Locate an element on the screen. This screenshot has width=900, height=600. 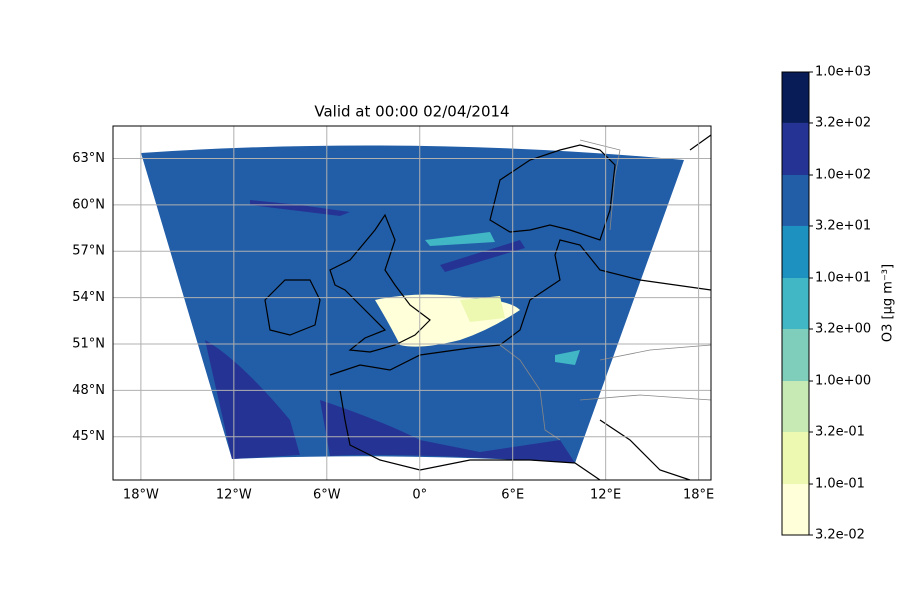
y-tick-label: 57°N is located at coordinates (88, 251).